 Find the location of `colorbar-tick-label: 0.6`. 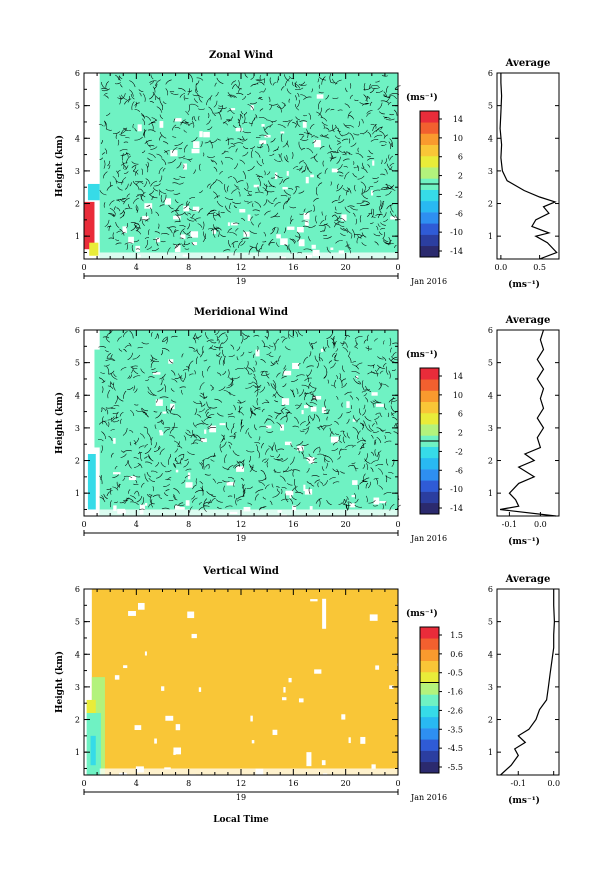

colorbar-tick-label: 0.6 is located at coordinates (456, 654).